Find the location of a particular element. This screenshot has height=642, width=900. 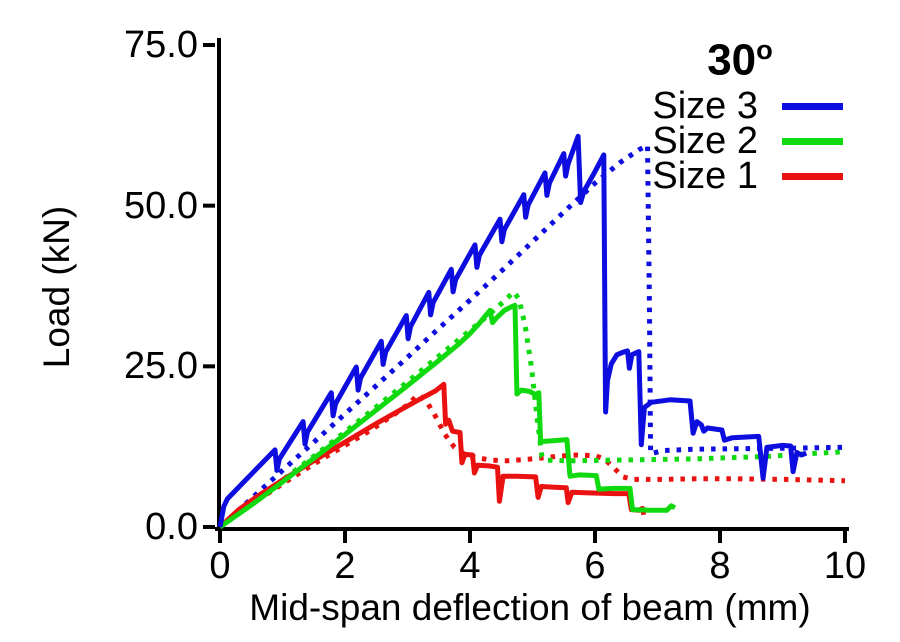

x-tick-label-8: 8 is located at coordinates (720, 566).